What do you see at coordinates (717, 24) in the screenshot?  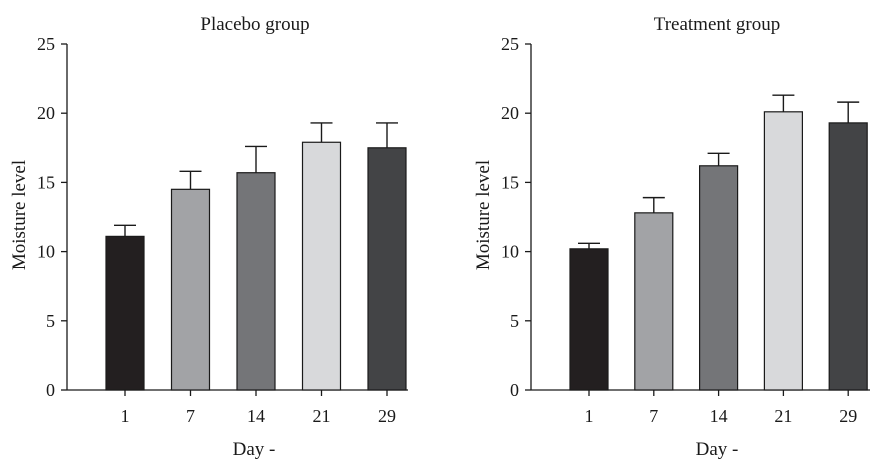 I see `chart-title: Treatment group` at bounding box center [717, 24].